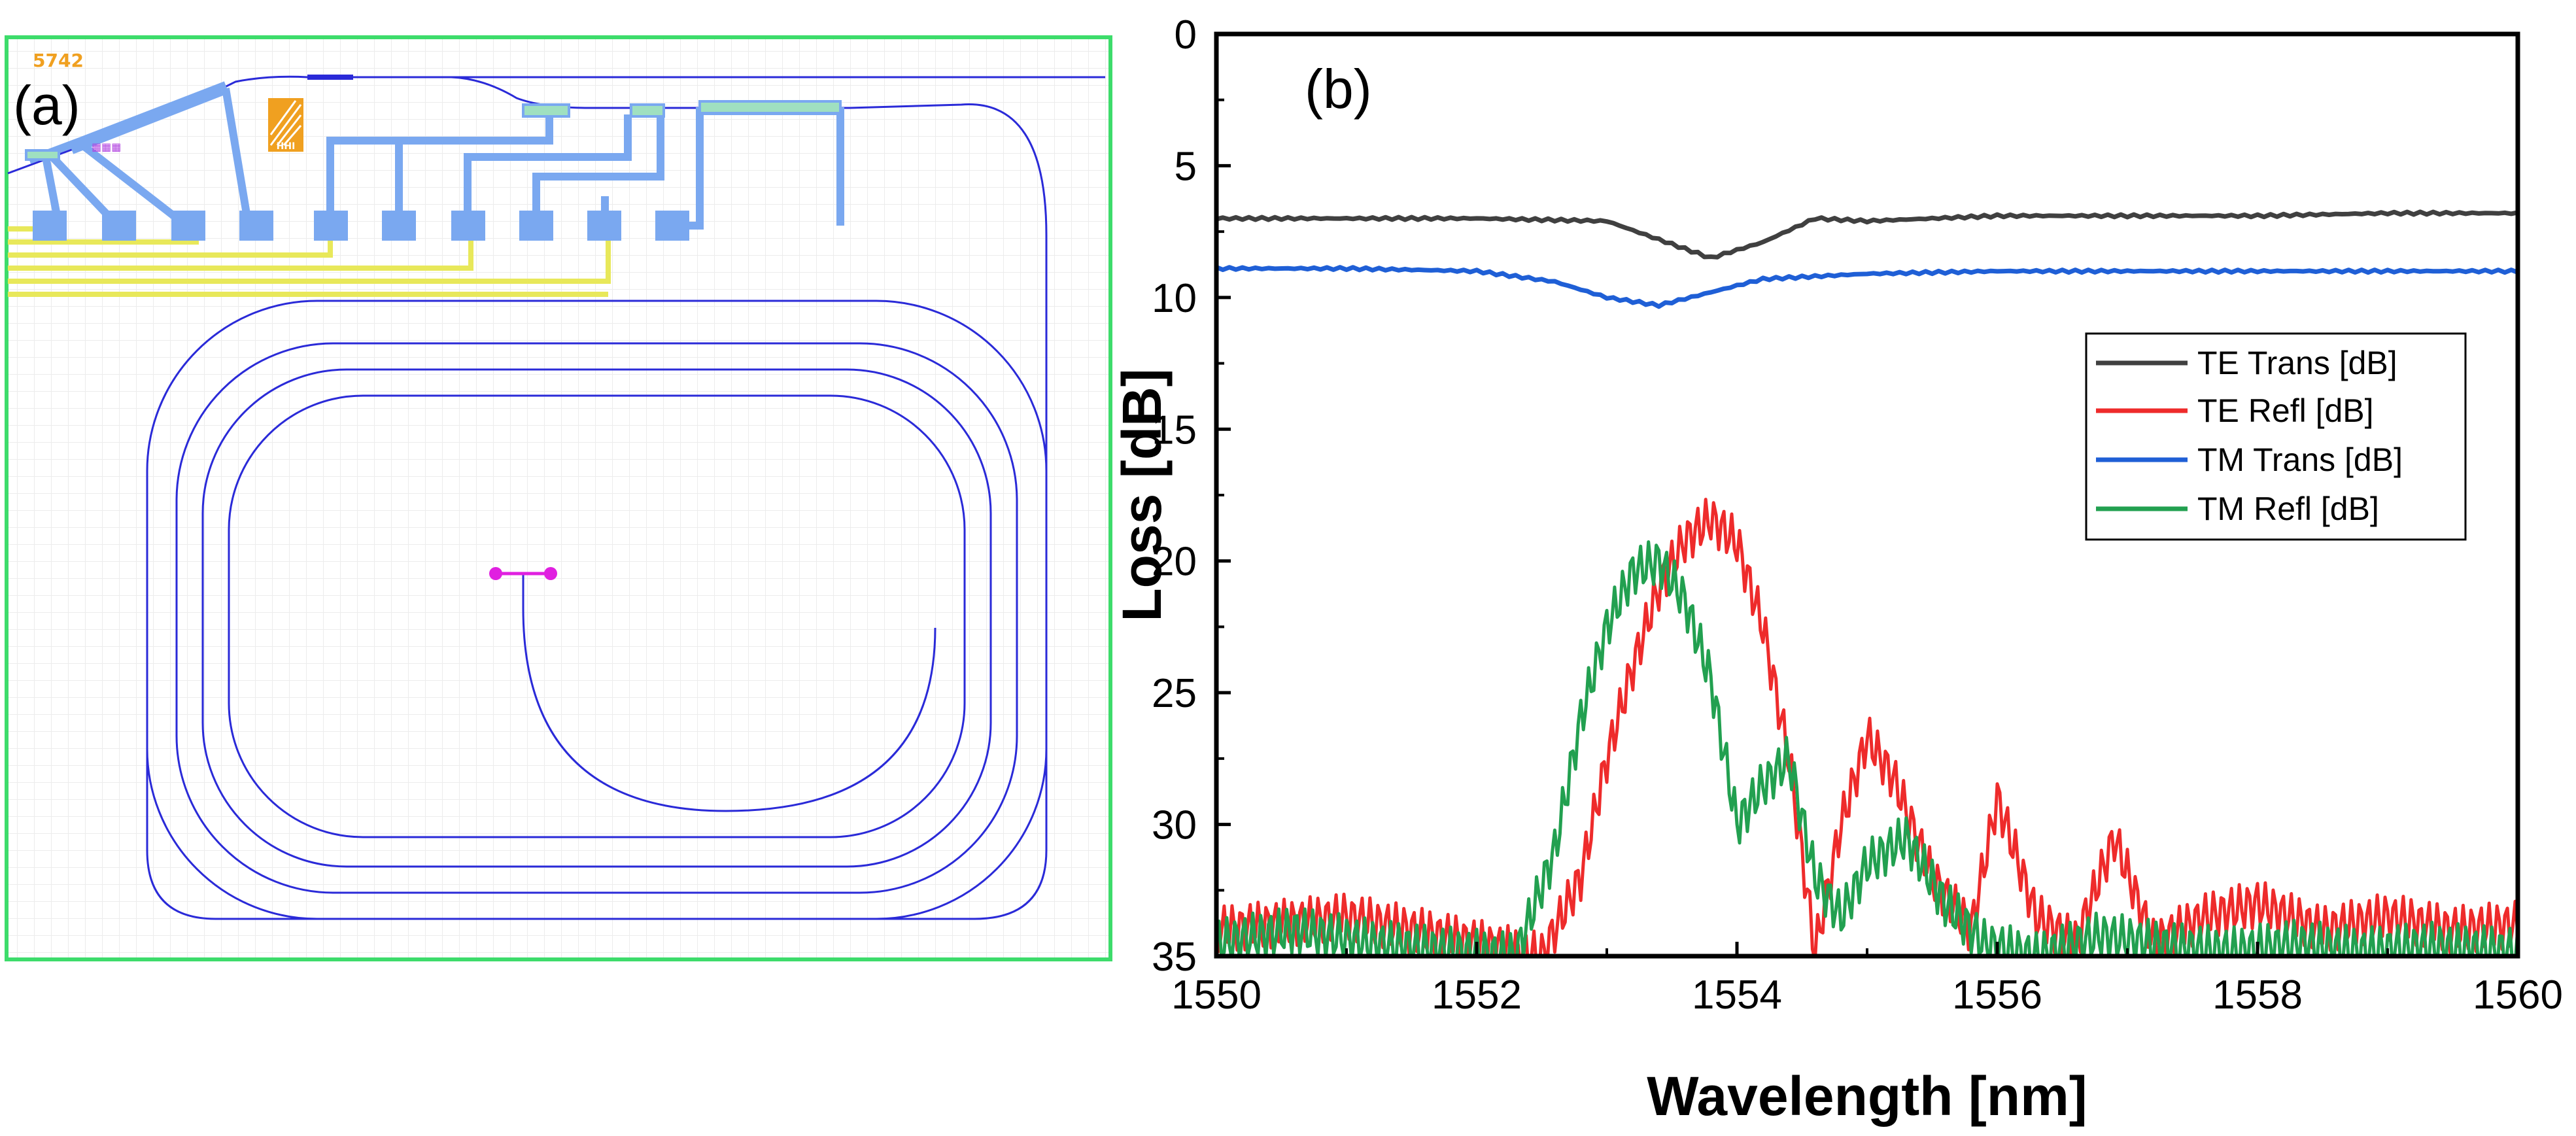 The height and width of the screenshot is (1136, 2576). Describe the element at coordinates (2288, 509) in the screenshot. I see `legend-label-tm-refl: TM Refl [dB]` at that location.